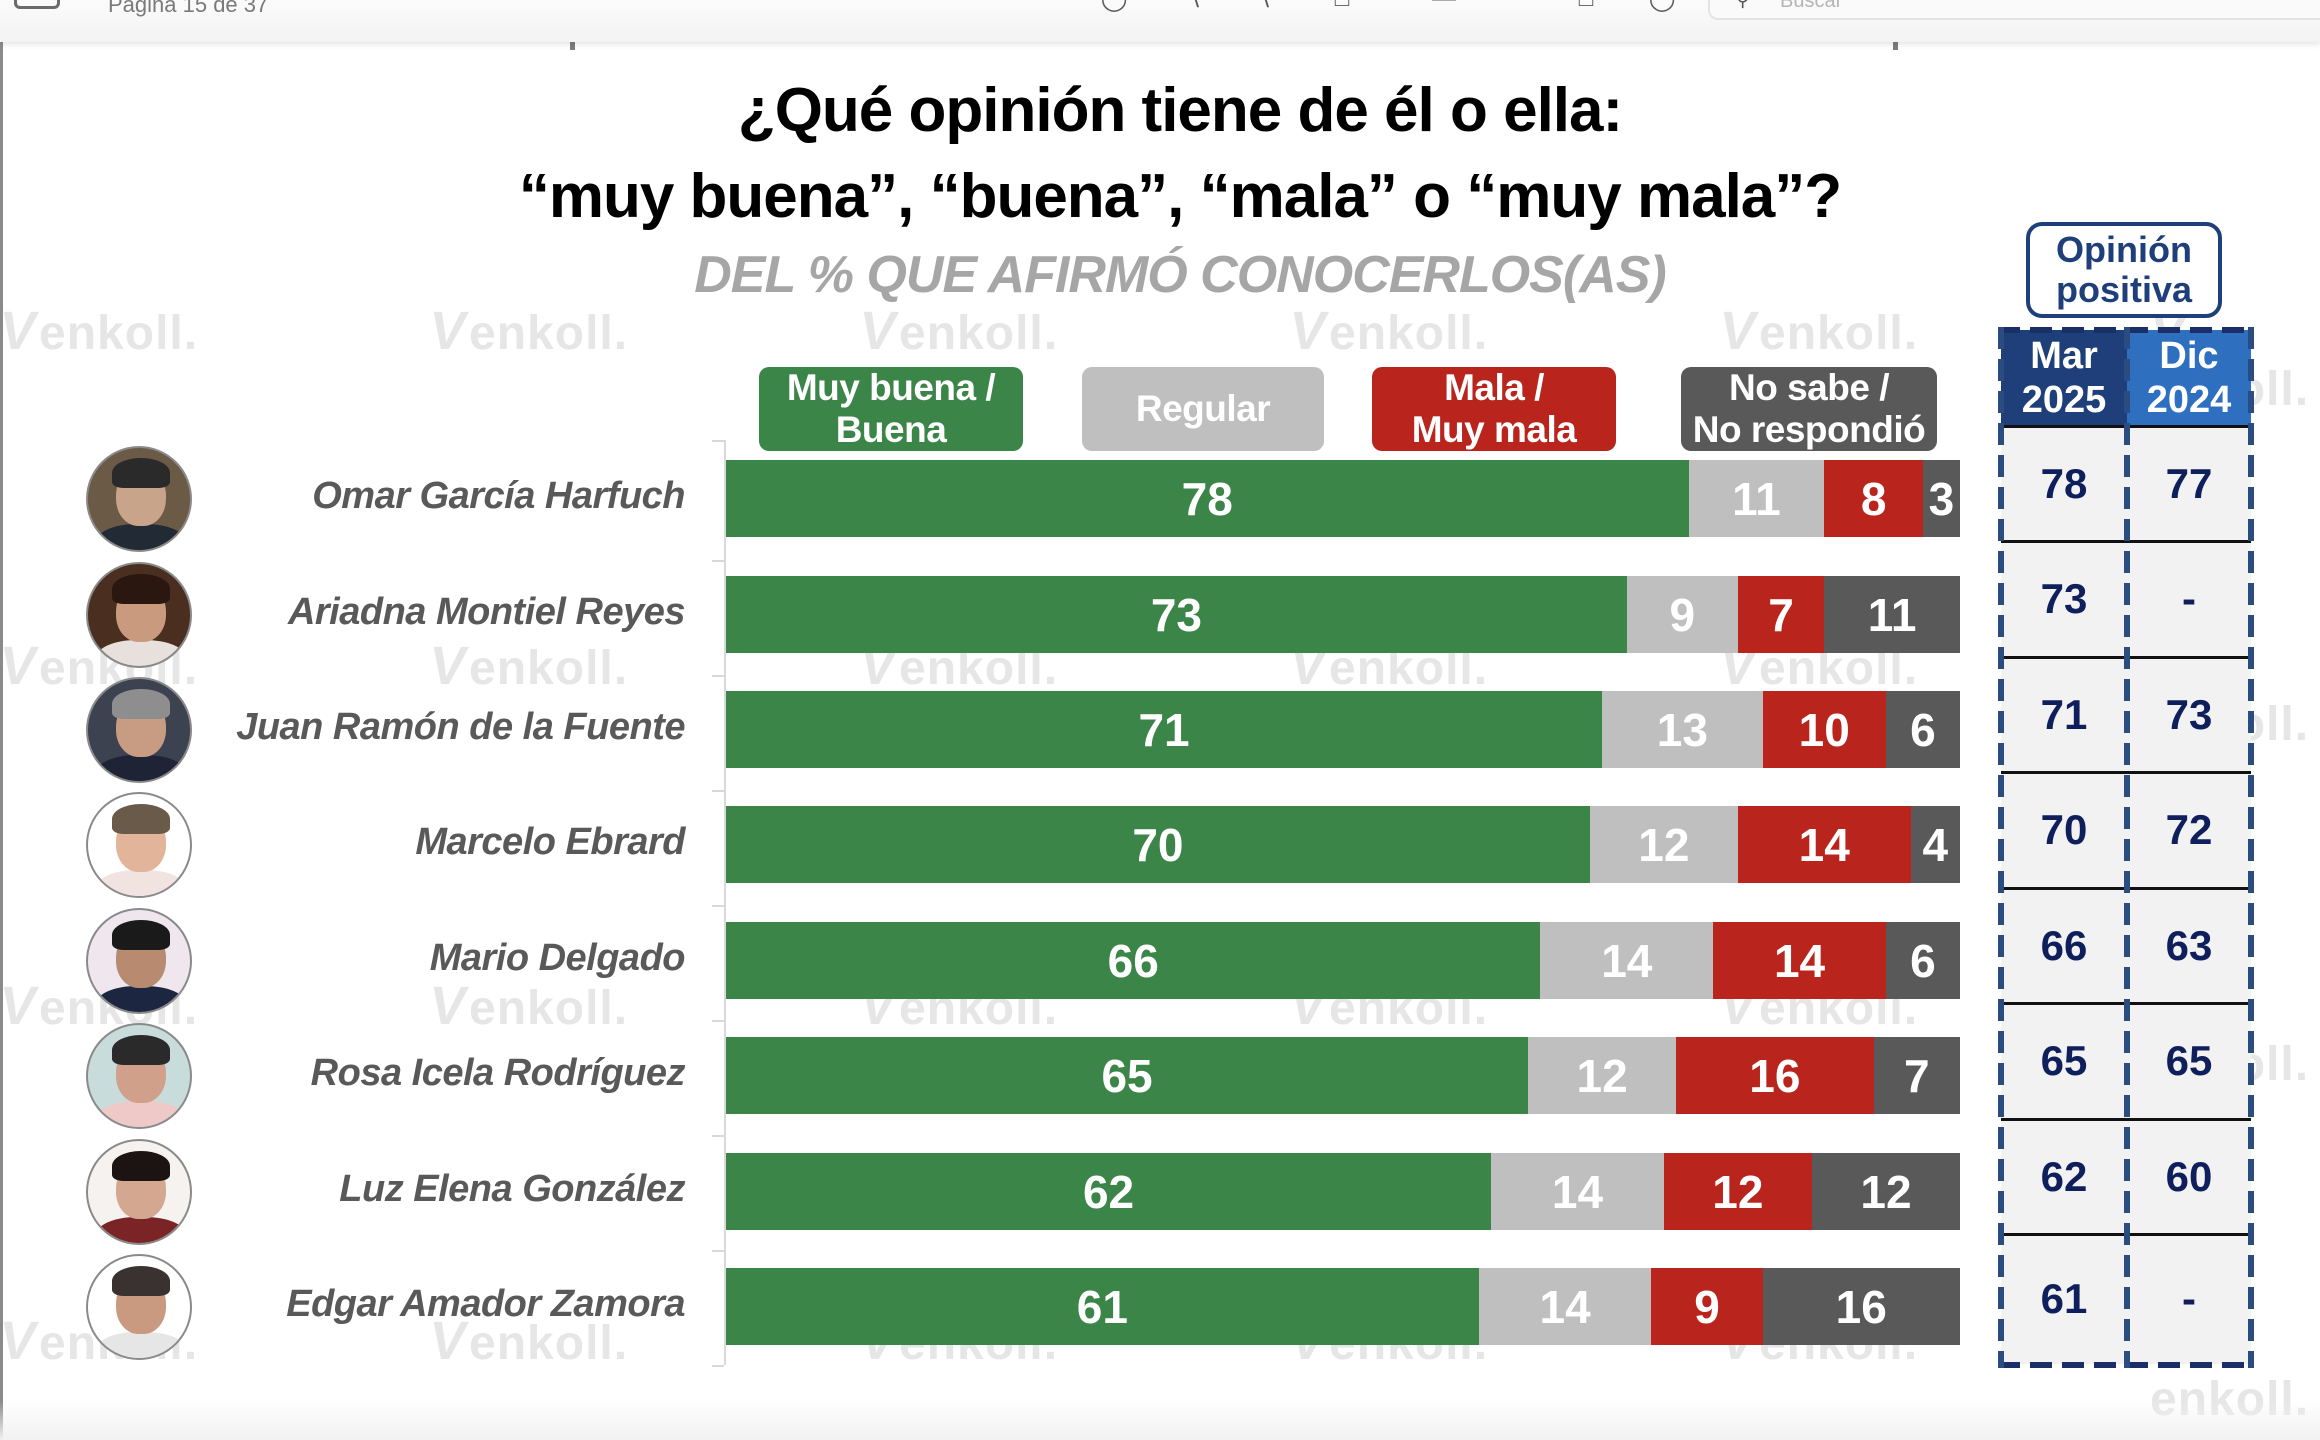  What do you see at coordinates (2189, 1298) in the screenshot?
I see `table-cell-dic-2024: -` at bounding box center [2189, 1298].